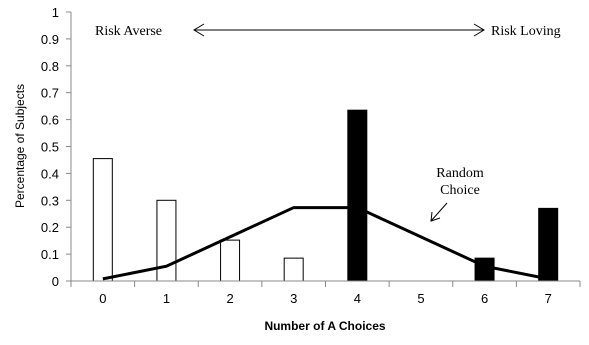 This screenshot has width=589, height=345. What do you see at coordinates (50, 227) in the screenshot?
I see `y-tick-label: 0.2` at bounding box center [50, 227].